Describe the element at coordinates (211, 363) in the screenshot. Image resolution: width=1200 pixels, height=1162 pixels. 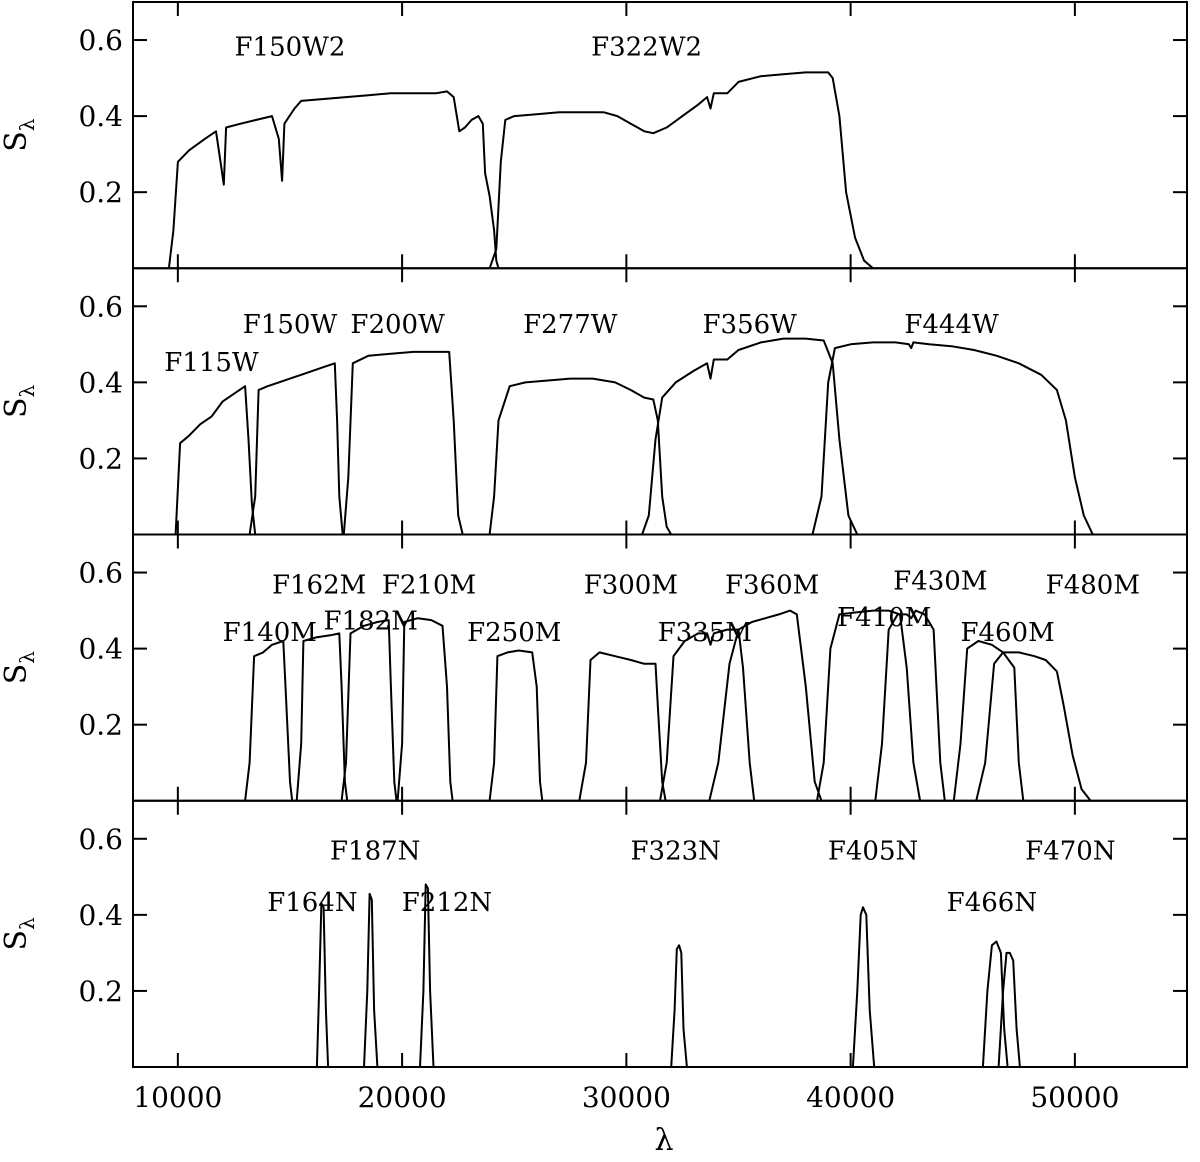
I see `filter-label-f115w: F115W` at that location.